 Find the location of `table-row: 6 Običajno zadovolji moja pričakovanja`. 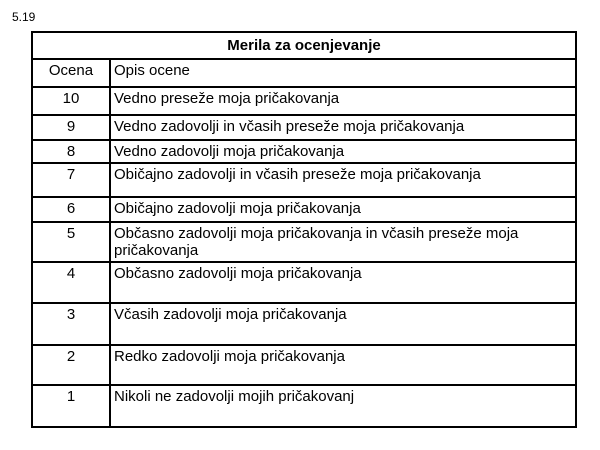

table-row: 6 Običajno zadovolji moja pričakovanja is located at coordinates (304, 209).